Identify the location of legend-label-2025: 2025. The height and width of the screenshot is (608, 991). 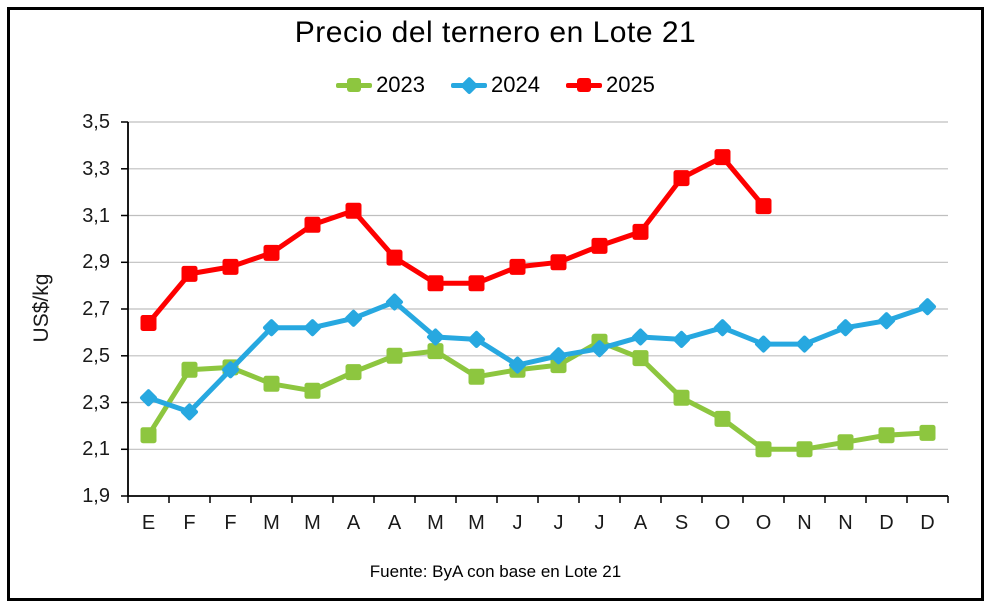
(630, 84).